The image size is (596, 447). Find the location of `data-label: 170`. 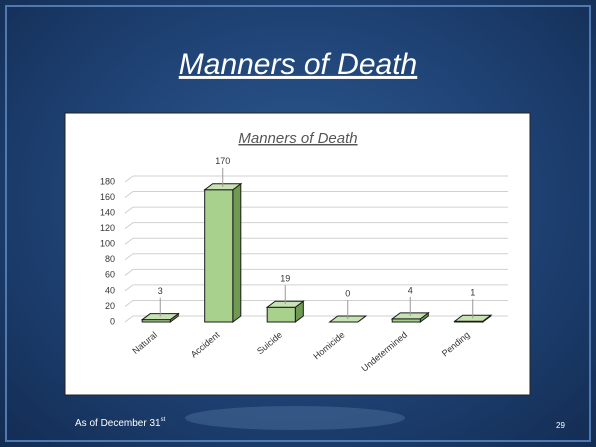

data-label: 170 is located at coordinates (222, 161).